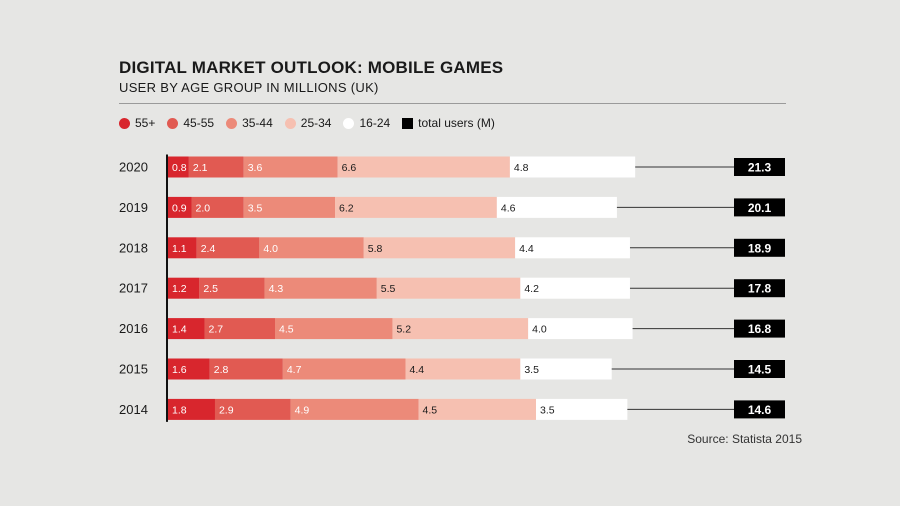  I want to click on segment-value-label: 4.8, so click(521, 168).